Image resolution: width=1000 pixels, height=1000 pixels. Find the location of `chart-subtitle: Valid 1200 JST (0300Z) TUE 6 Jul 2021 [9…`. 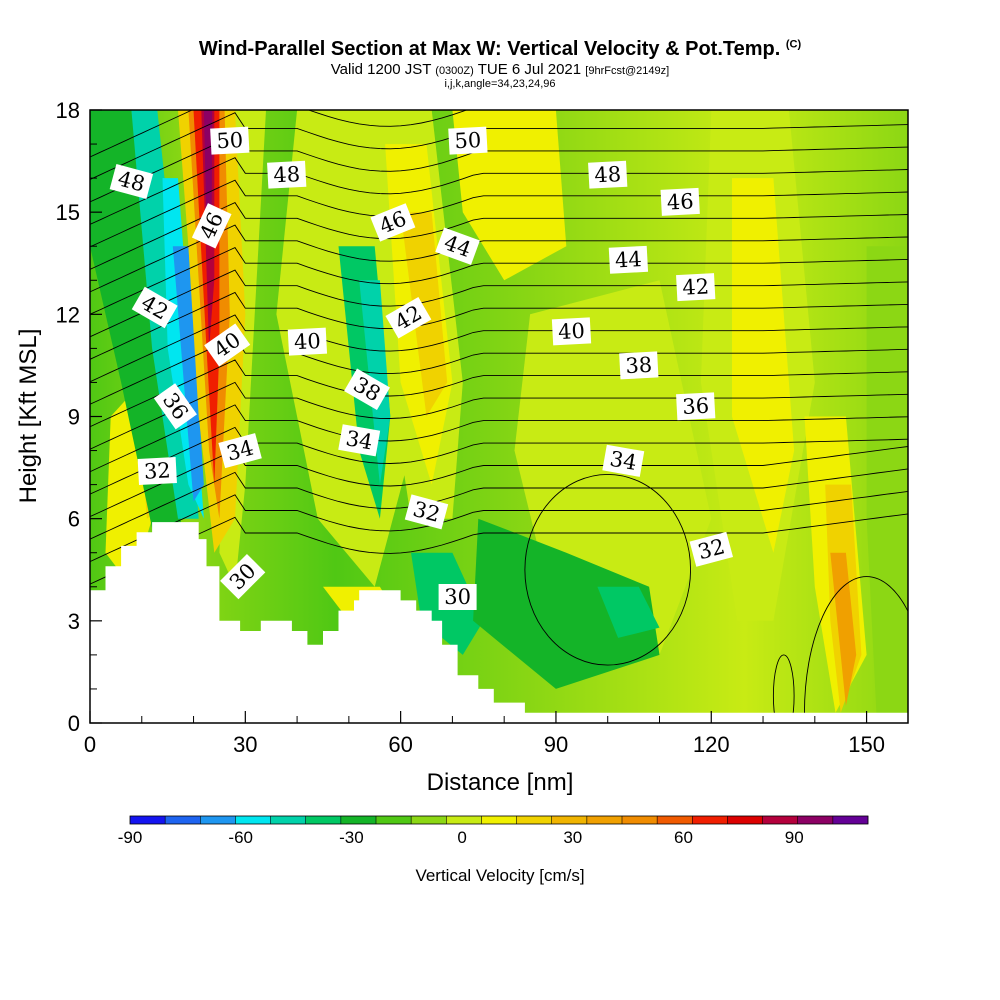

chart-subtitle: Valid 1200 JST (0300Z) TUE 6 Jul 2021 [9… is located at coordinates (500, 69).